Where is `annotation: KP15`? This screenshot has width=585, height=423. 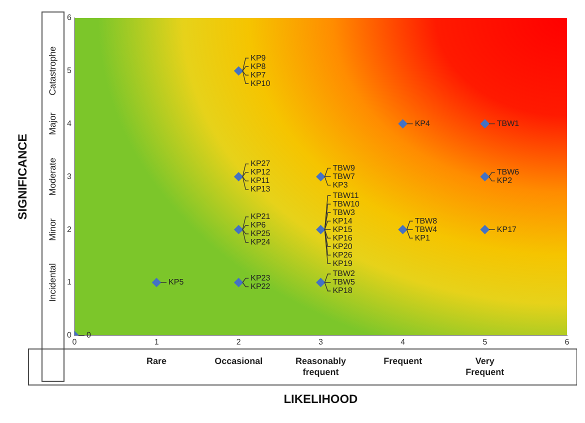
annotation: KP15 is located at coordinates (342, 229).